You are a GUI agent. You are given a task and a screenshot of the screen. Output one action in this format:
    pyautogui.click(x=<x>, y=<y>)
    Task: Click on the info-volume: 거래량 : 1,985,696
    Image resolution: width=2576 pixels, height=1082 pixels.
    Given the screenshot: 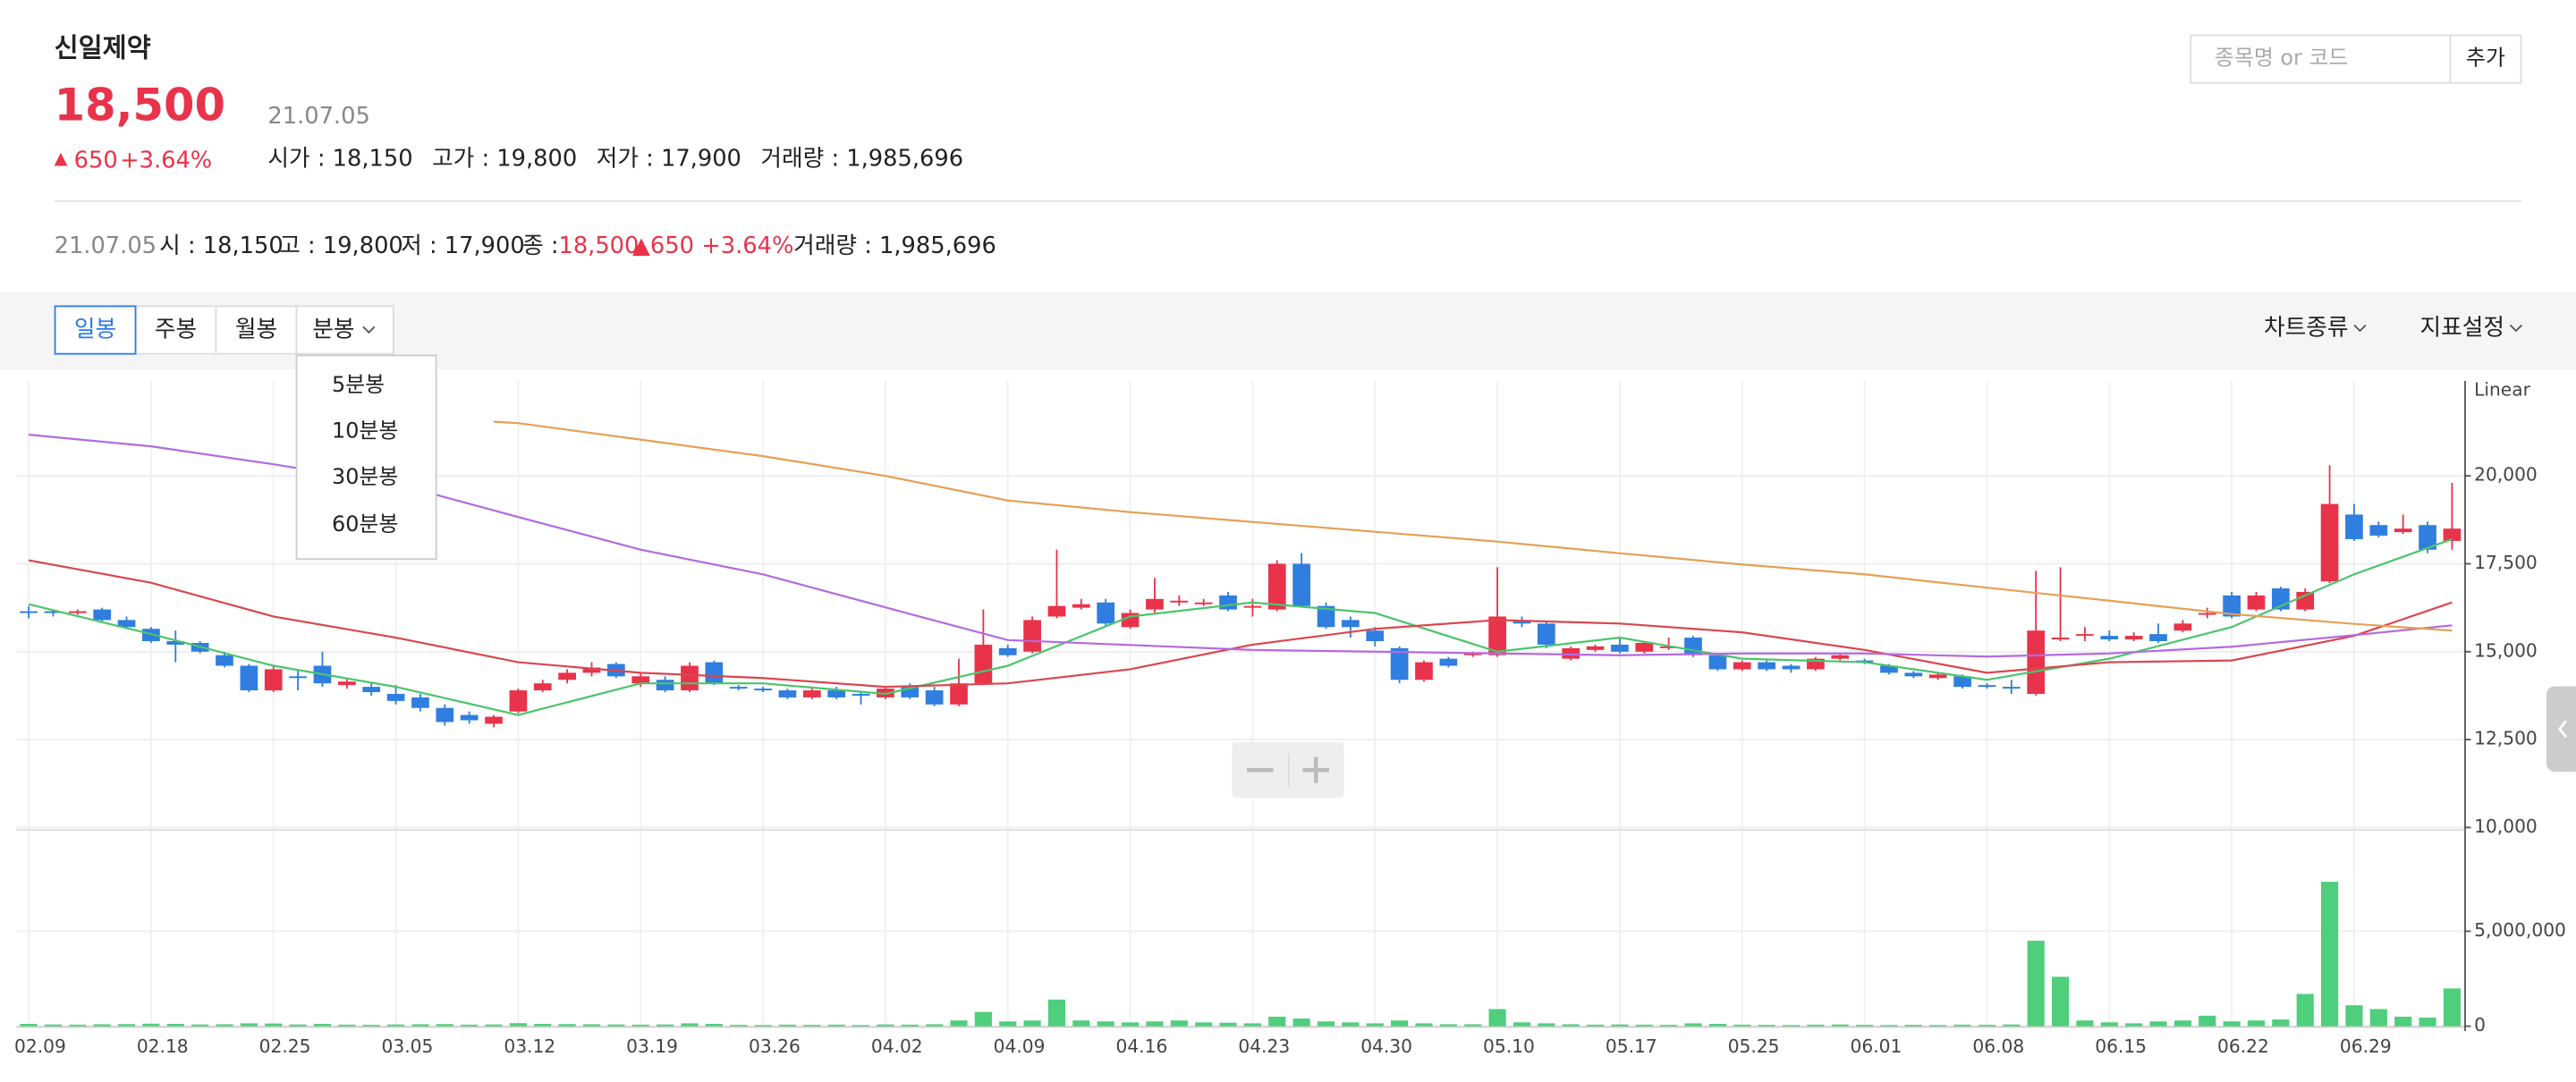 What is the action you would take?
    pyautogui.click(x=894, y=245)
    